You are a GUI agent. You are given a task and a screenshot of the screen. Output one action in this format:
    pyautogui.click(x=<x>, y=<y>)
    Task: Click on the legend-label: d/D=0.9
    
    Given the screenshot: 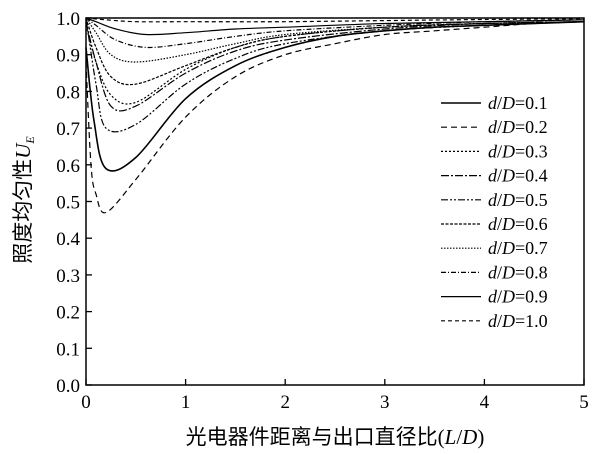 What is the action you would take?
    pyautogui.click(x=518, y=297)
    